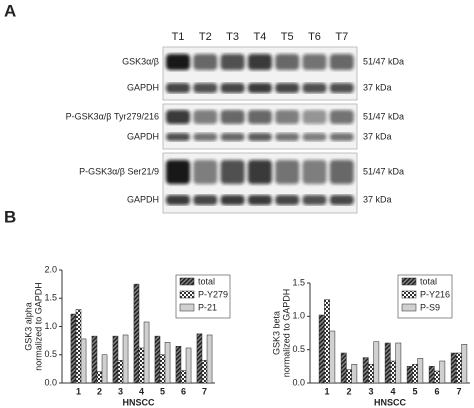 Image resolution: width=474 pixels, height=408 pixels. I want to click on row-label: GSK3α/β, so click(140, 61).